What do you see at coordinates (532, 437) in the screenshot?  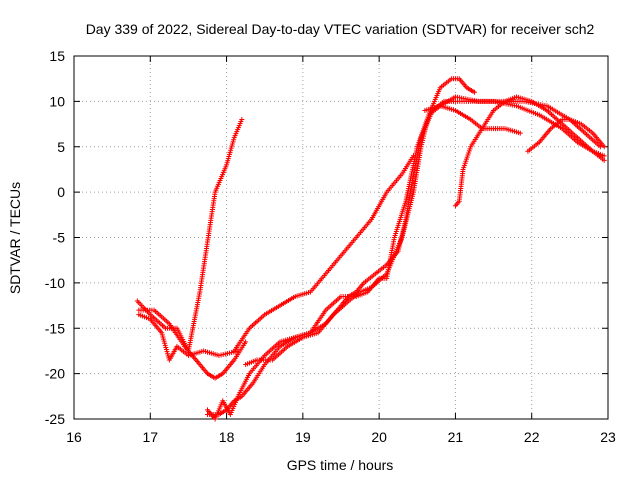 I see `x-tick-label: 22` at bounding box center [532, 437].